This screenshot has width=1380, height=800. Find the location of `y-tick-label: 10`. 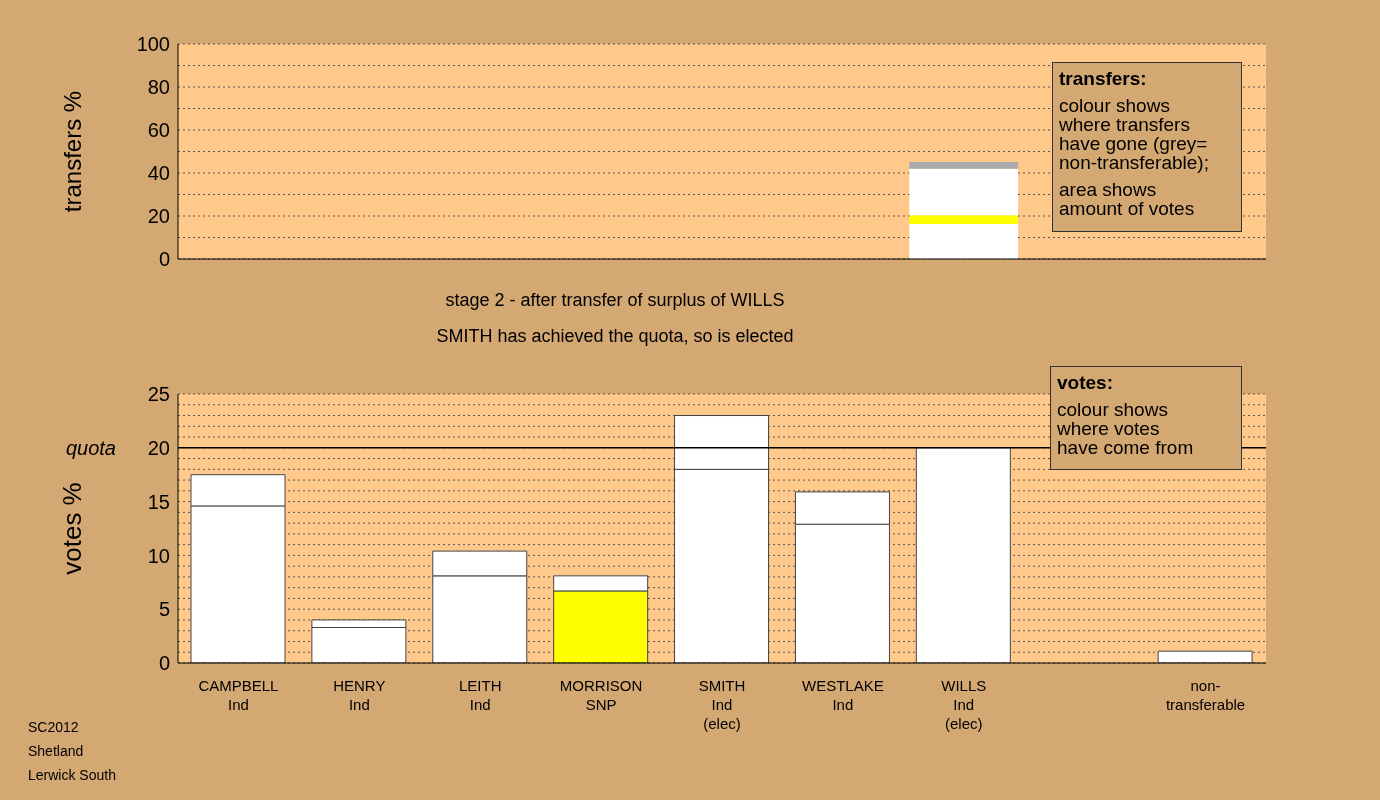

y-tick-label: 10 is located at coordinates (158, 555).